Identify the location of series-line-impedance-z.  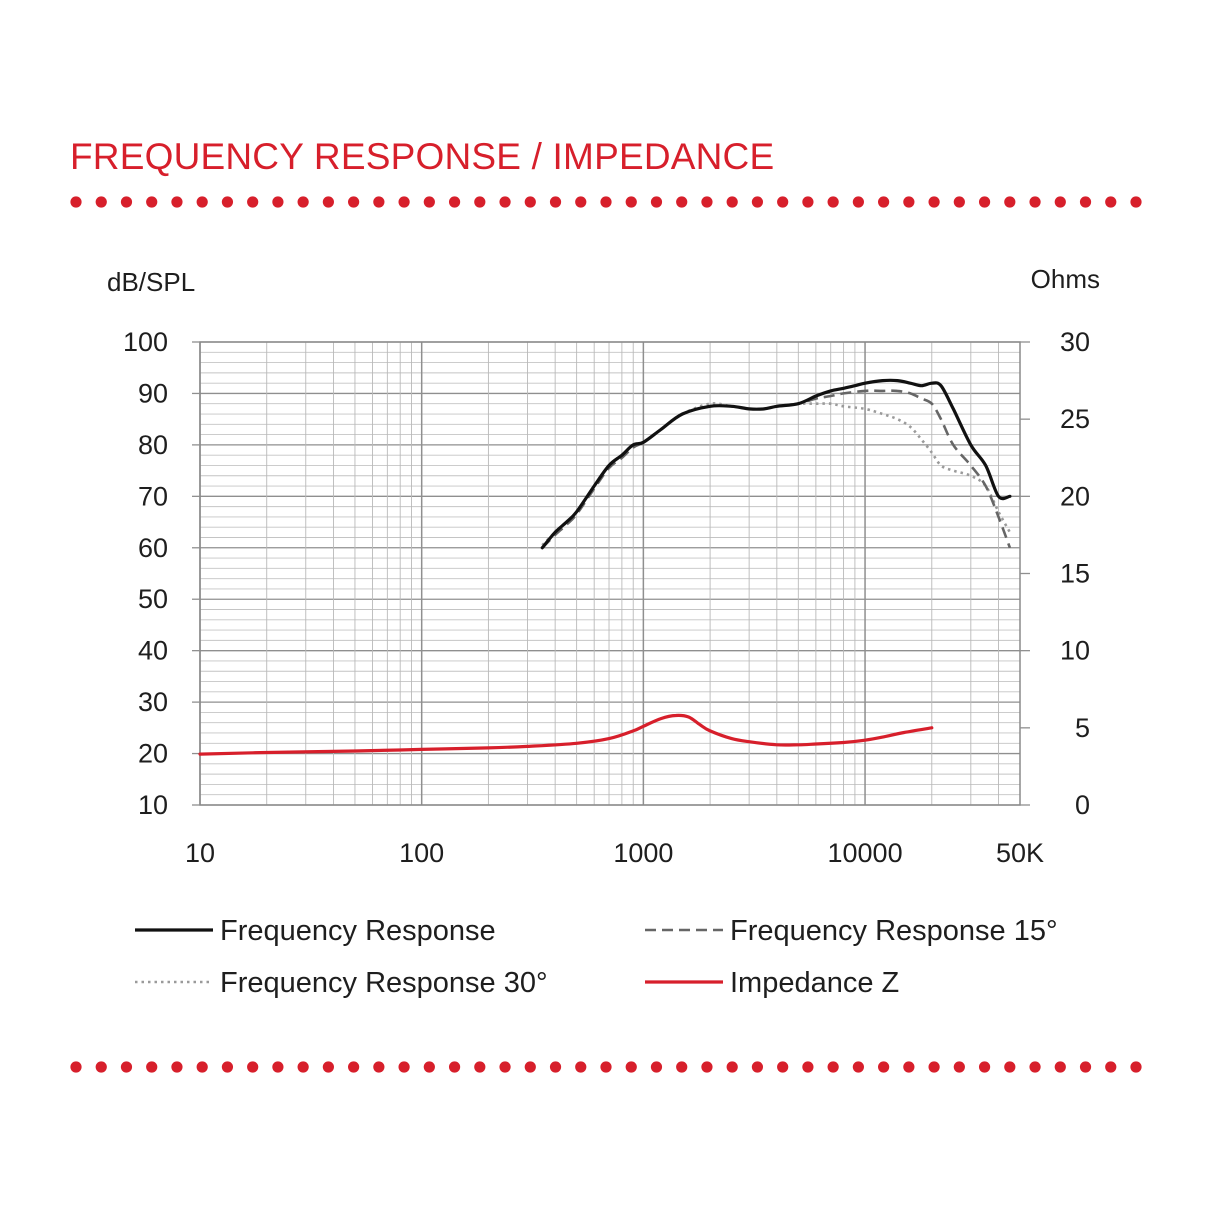
(566, 734).